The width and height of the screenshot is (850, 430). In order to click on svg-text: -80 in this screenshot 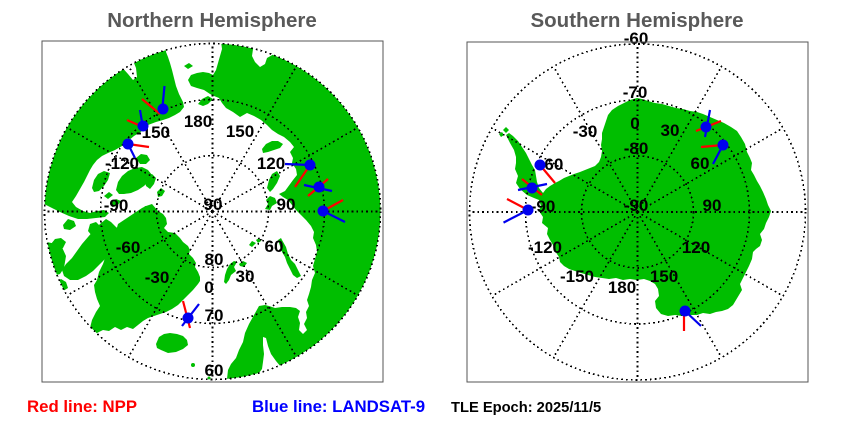, I will do `click(636, 148)`.